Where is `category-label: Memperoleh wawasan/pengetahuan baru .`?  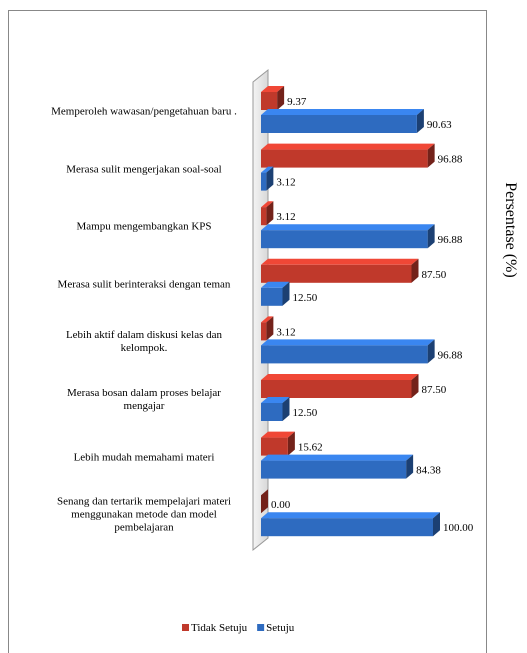
category-label: Memperoleh wawasan/pengetahuan baru . is located at coordinates (144, 111).